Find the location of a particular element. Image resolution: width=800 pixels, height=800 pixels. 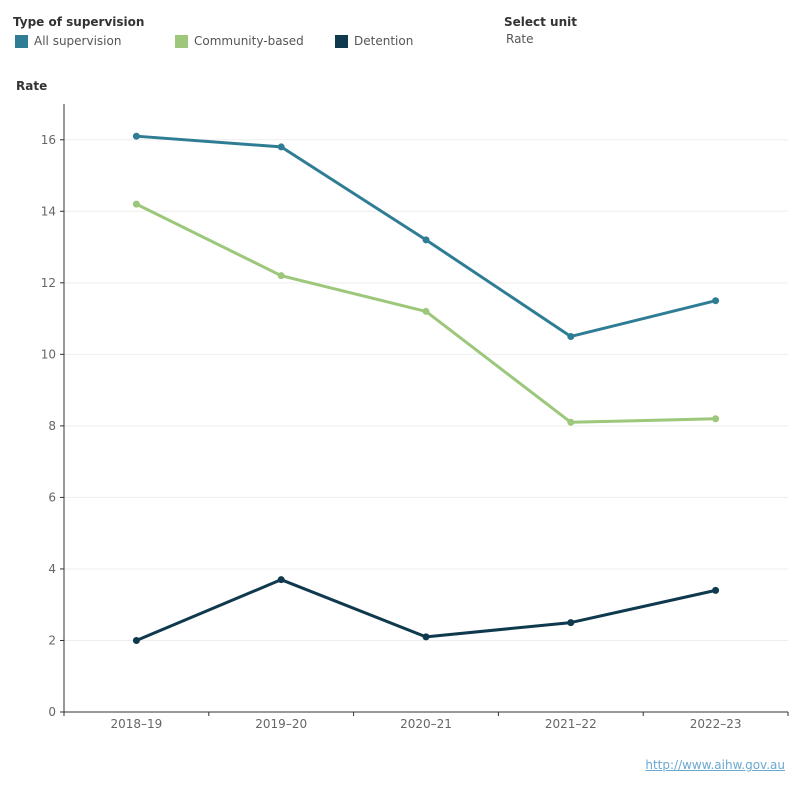

legend-item-community-based: Community-based is located at coordinates (239, 41).